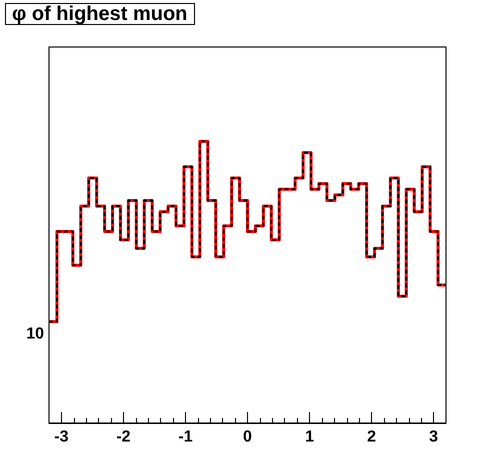  What do you see at coordinates (371, 437) in the screenshot?
I see `x-tick-label: 2` at bounding box center [371, 437].